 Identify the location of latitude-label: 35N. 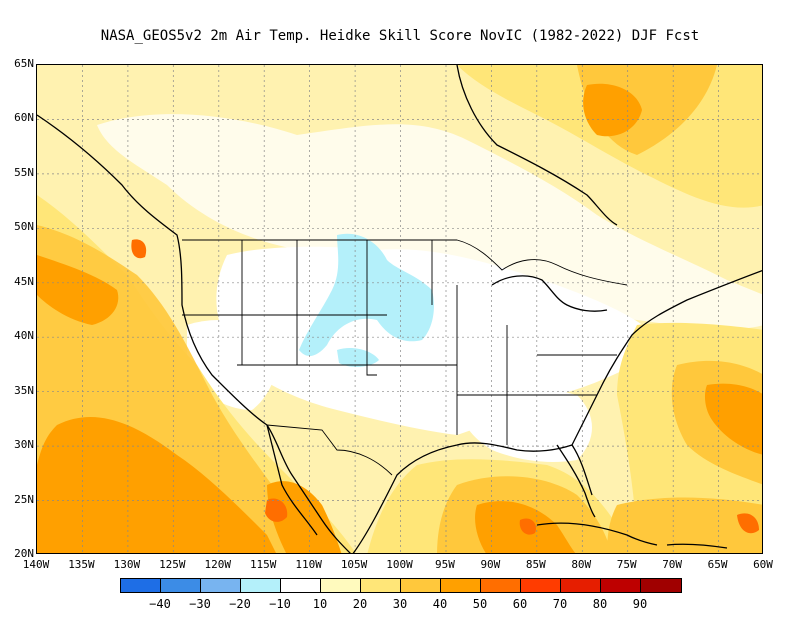
(24, 390).